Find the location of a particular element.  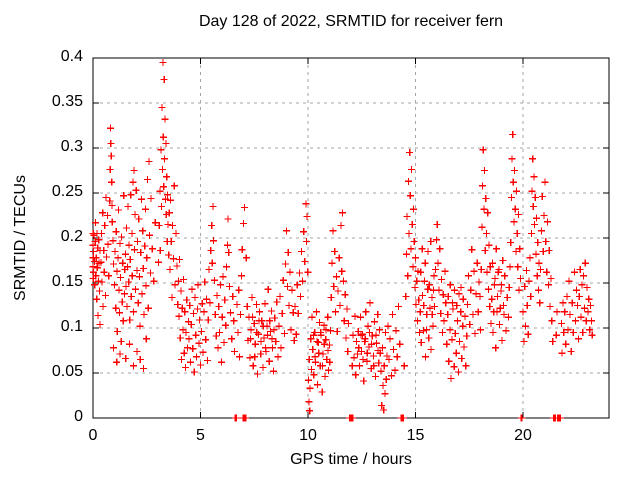

y-tick-label: 0.1 is located at coordinates (71, 326).